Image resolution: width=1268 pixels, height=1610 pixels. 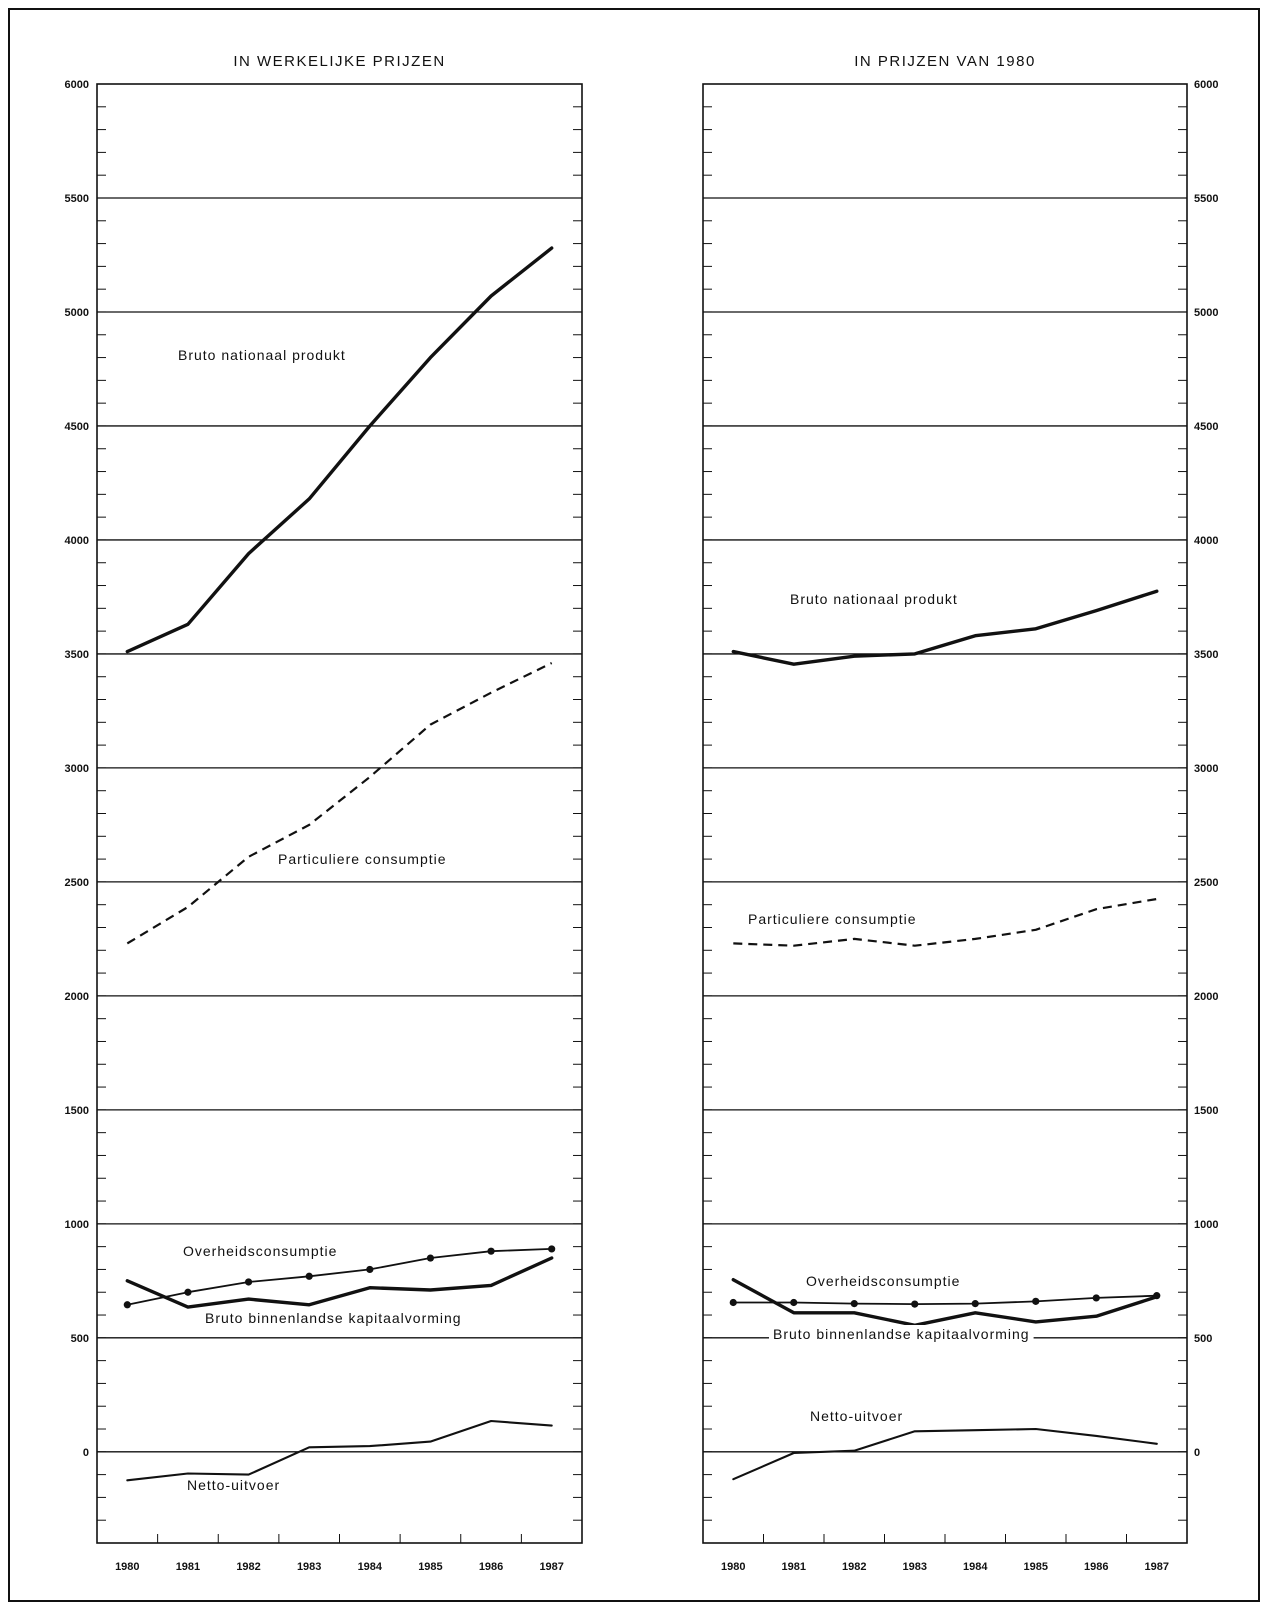 I want to click on panel-title: IN WERKELIJKE PRIJZEN, so click(x=339, y=61).